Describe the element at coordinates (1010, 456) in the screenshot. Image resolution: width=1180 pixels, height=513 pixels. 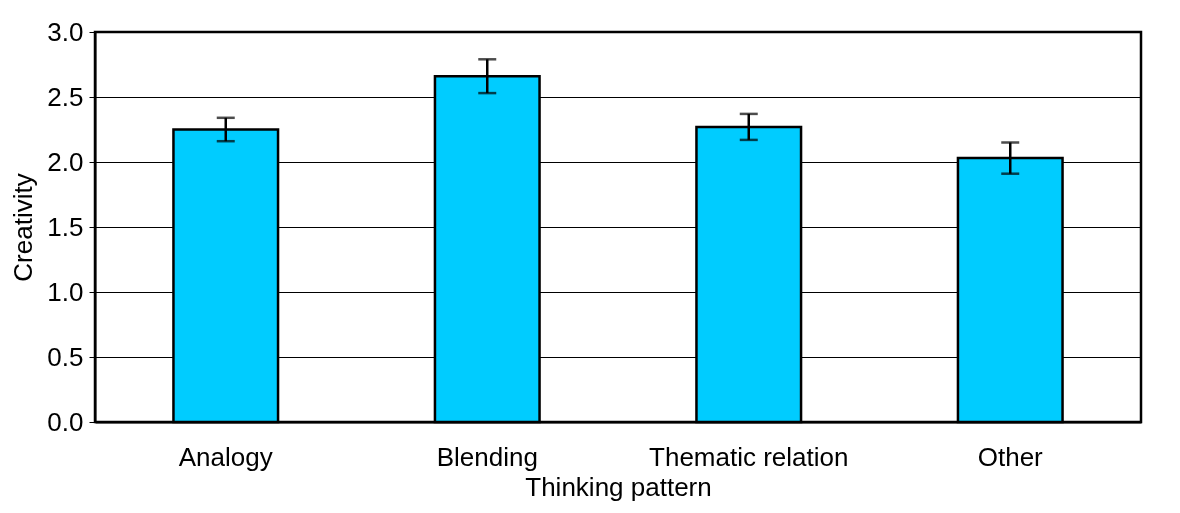
I see `x-tick-label: Other` at that location.